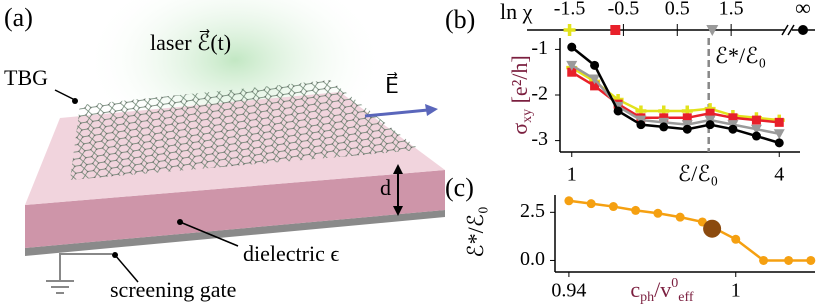  I want to click on y-tick-label: 2.5, so click(532, 211).